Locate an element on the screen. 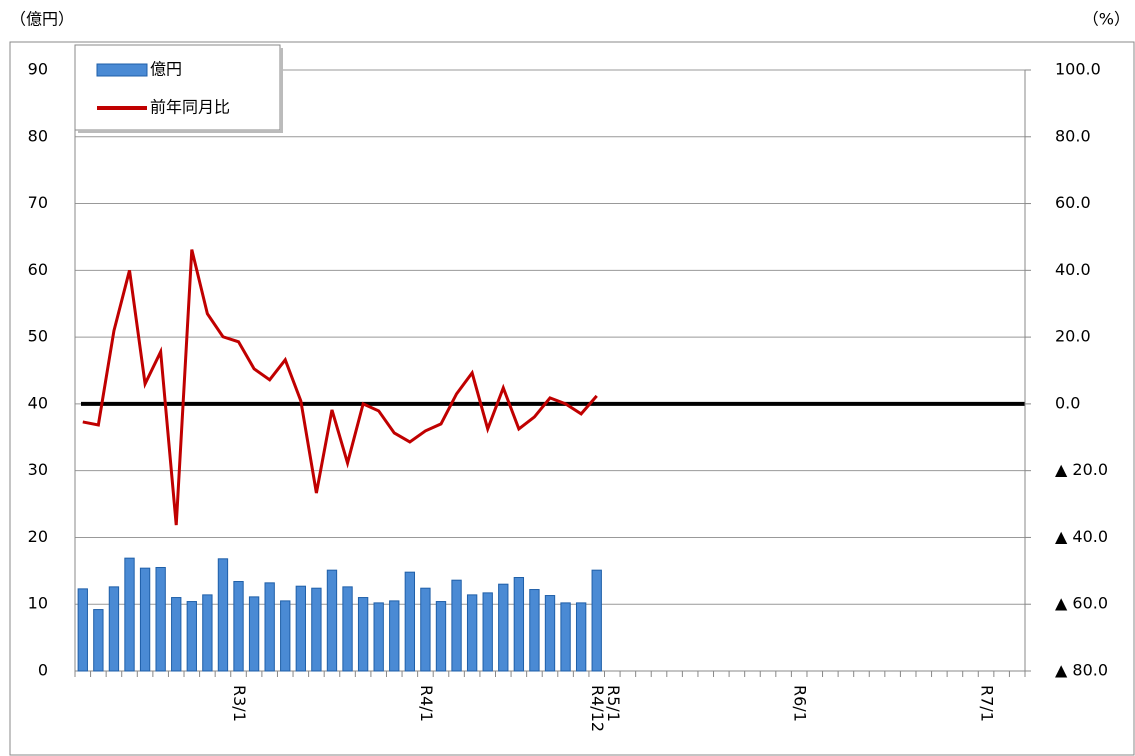 This screenshot has height=756, width=1135. y2-tick-label: 80.0 is located at coordinates (1073, 135).